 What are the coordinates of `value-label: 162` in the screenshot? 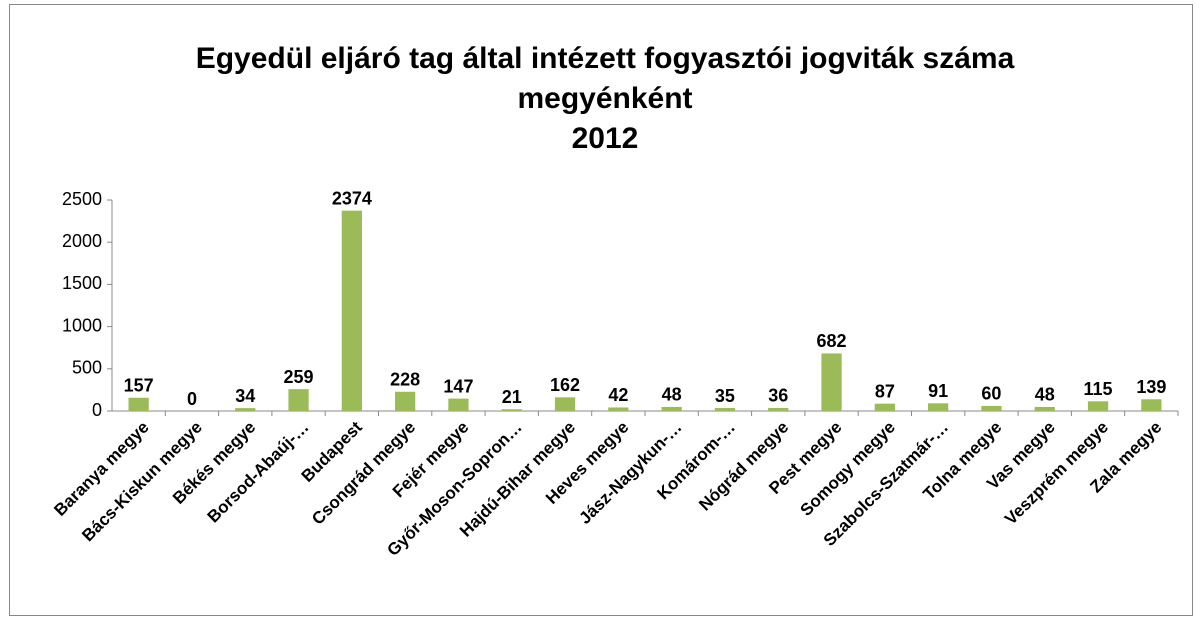 It's located at (565, 385).